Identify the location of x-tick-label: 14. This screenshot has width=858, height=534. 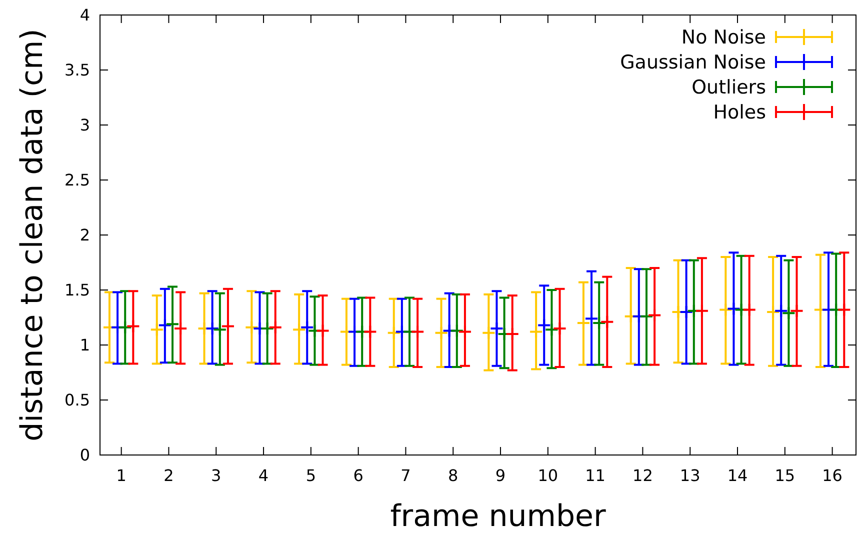
(737, 475).